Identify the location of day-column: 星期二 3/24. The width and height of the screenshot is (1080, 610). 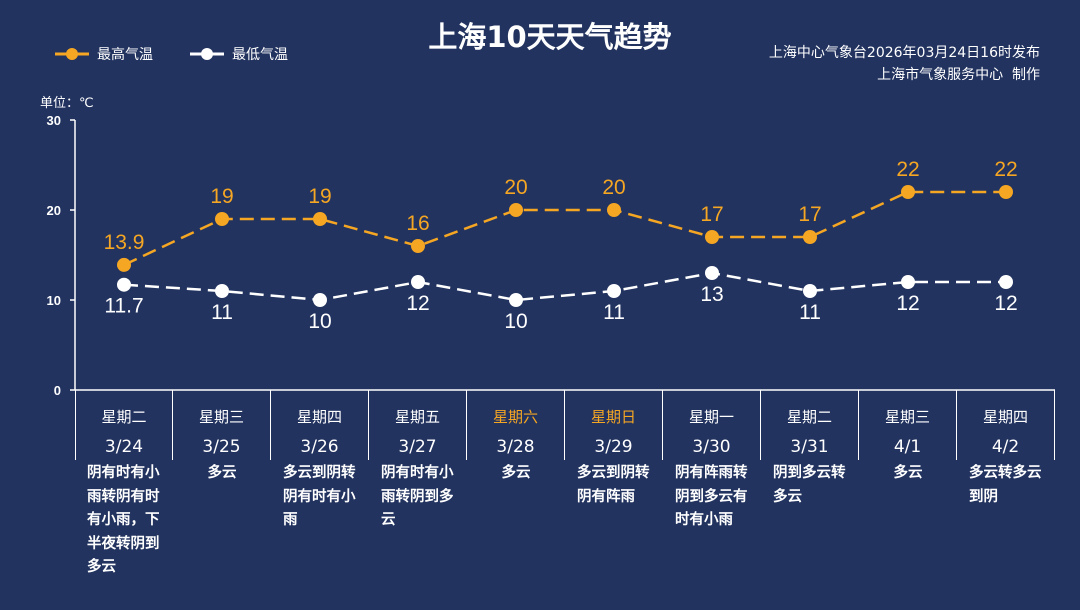
(124, 425).